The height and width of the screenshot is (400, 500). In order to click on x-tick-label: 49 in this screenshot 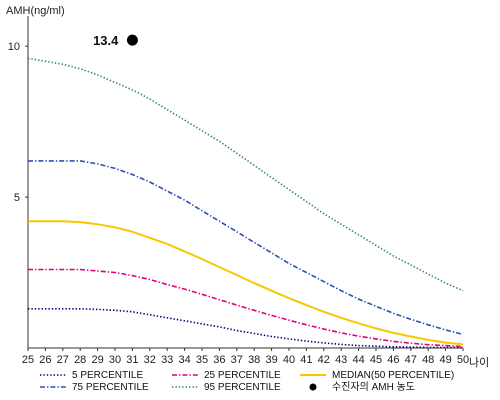, I will do `click(445, 360)`.